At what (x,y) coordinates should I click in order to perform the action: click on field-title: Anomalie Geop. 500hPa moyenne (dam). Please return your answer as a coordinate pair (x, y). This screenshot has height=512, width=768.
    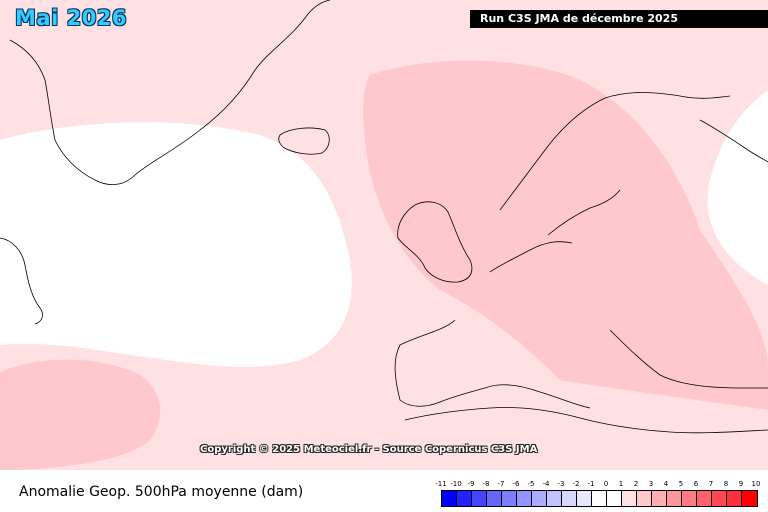
    Looking at the image, I should click on (161, 492).